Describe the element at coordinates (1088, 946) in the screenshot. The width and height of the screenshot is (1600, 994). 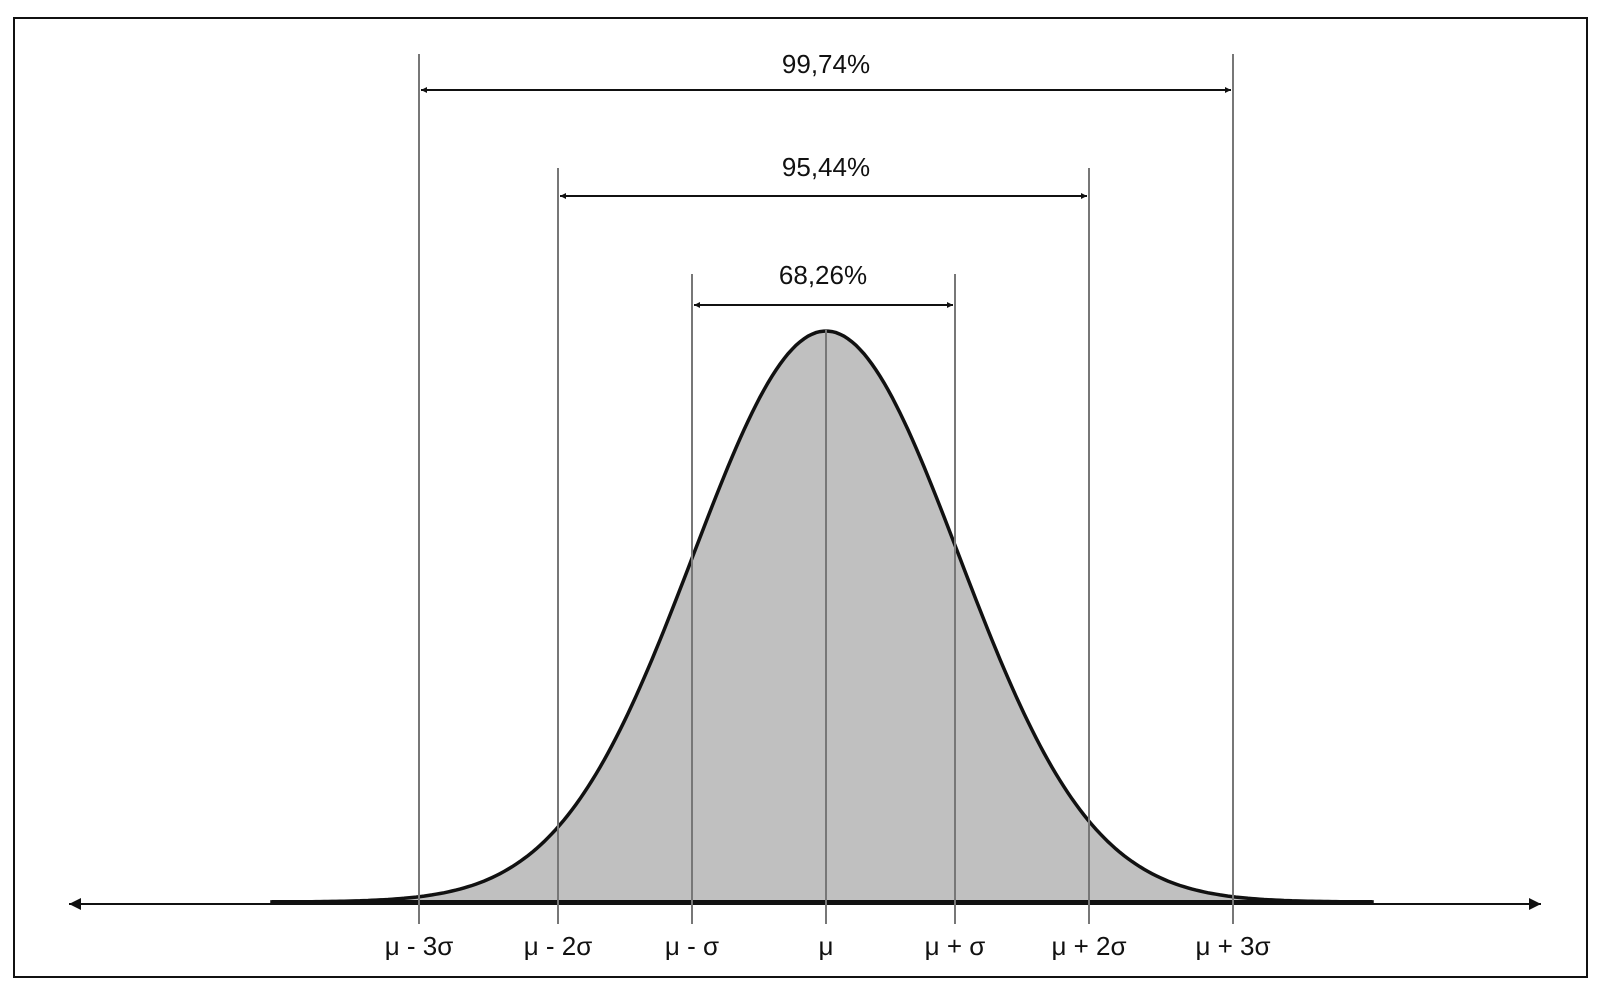
I see `axis-label: μ + 2σ` at that location.